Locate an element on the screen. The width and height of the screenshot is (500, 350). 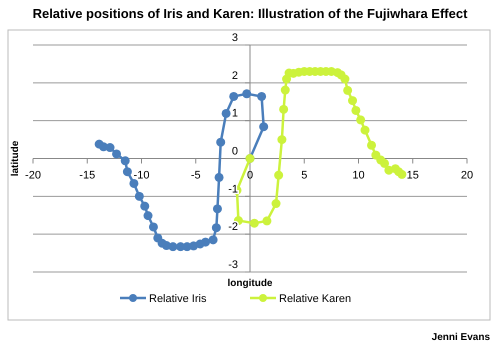
y-tick-label: -3 is located at coordinates (233, 265).